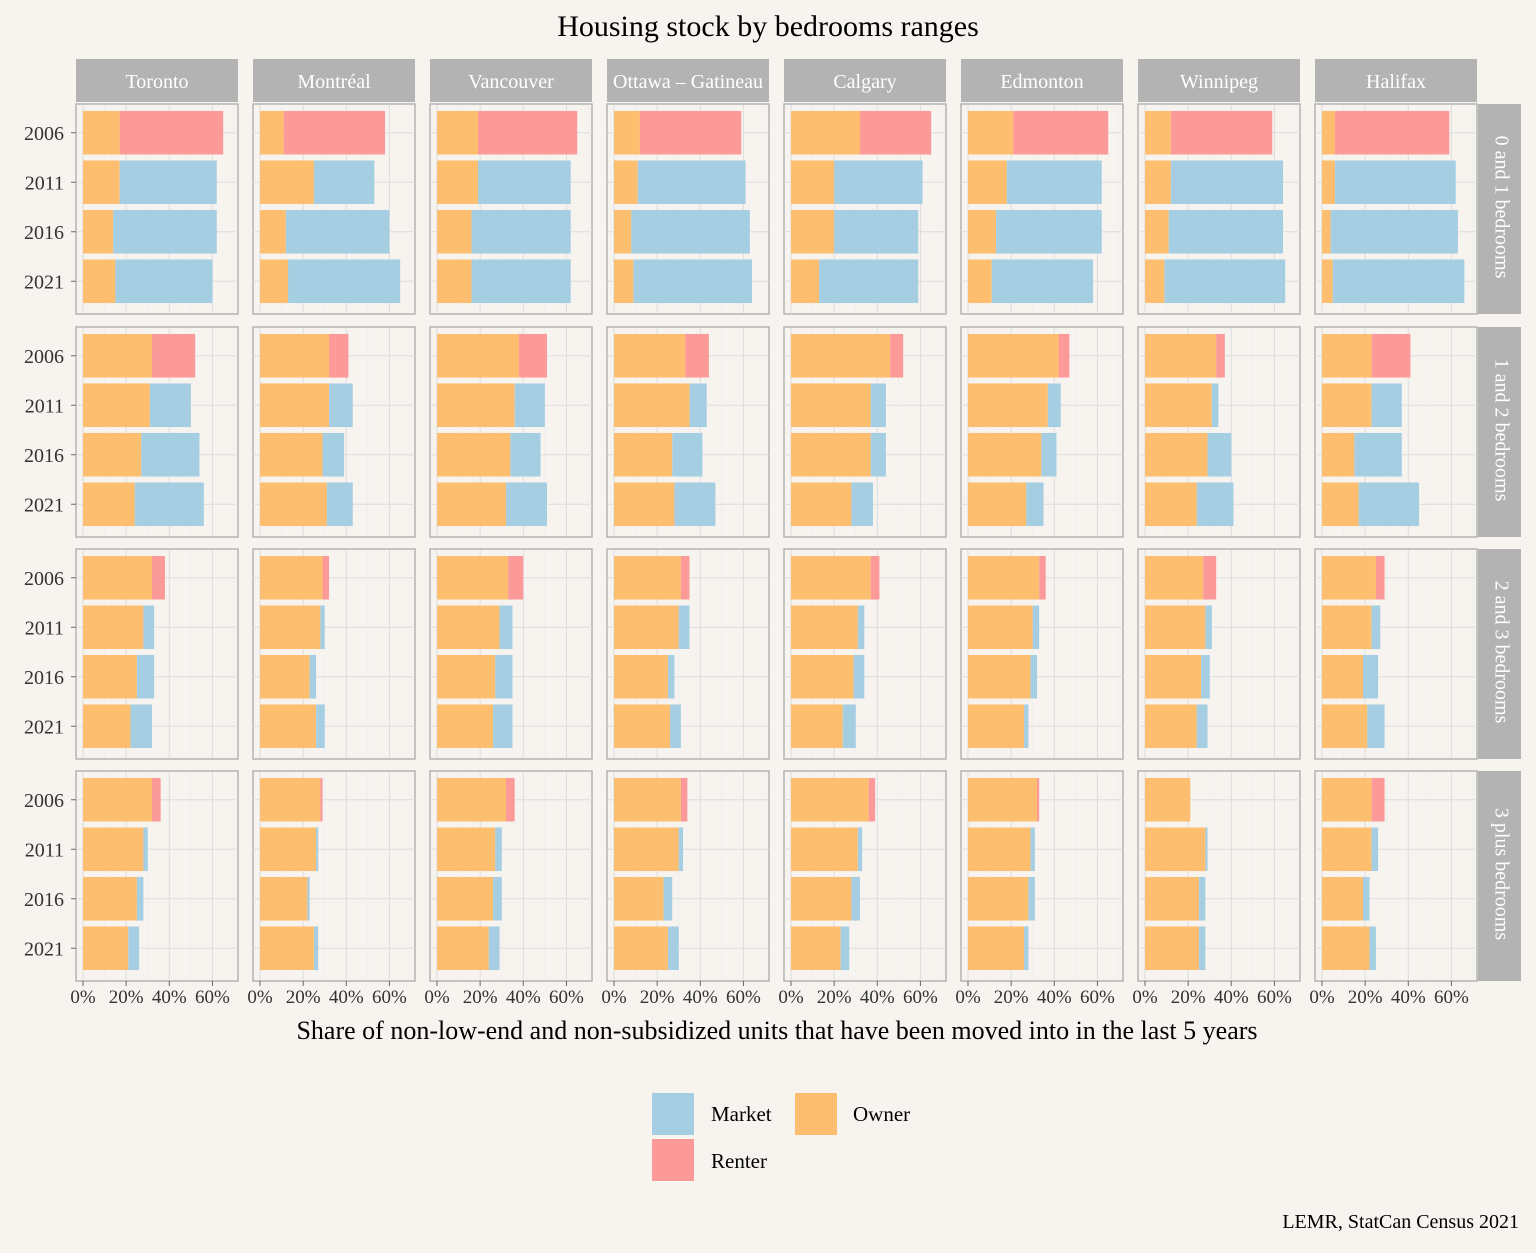 The width and height of the screenshot is (1536, 1253). What do you see at coordinates (334, 82) in the screenshot?
I see `facet-strip-label: Montréal` at bounding box center [334, 82].